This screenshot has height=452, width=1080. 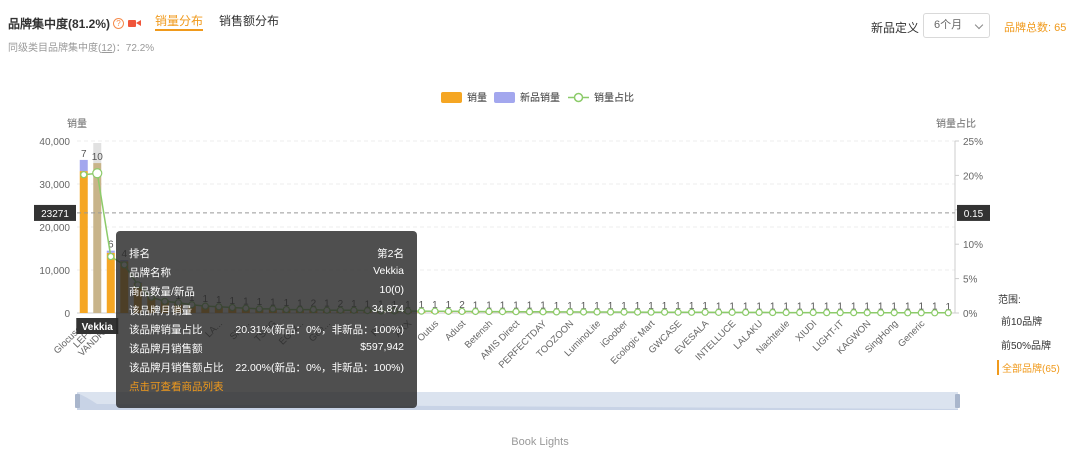 What do you see at coordinates (390, 254) in the screenshot?
I see `tooltip-value: 第2名` at bounding box center [390, 254].